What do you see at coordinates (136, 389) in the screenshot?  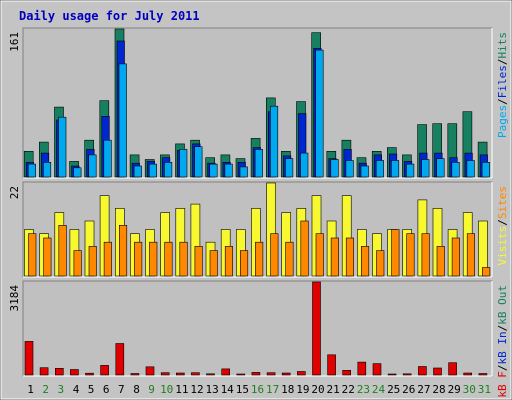 I see `x-label-day-8: 8` at bounding box center [136, 389].